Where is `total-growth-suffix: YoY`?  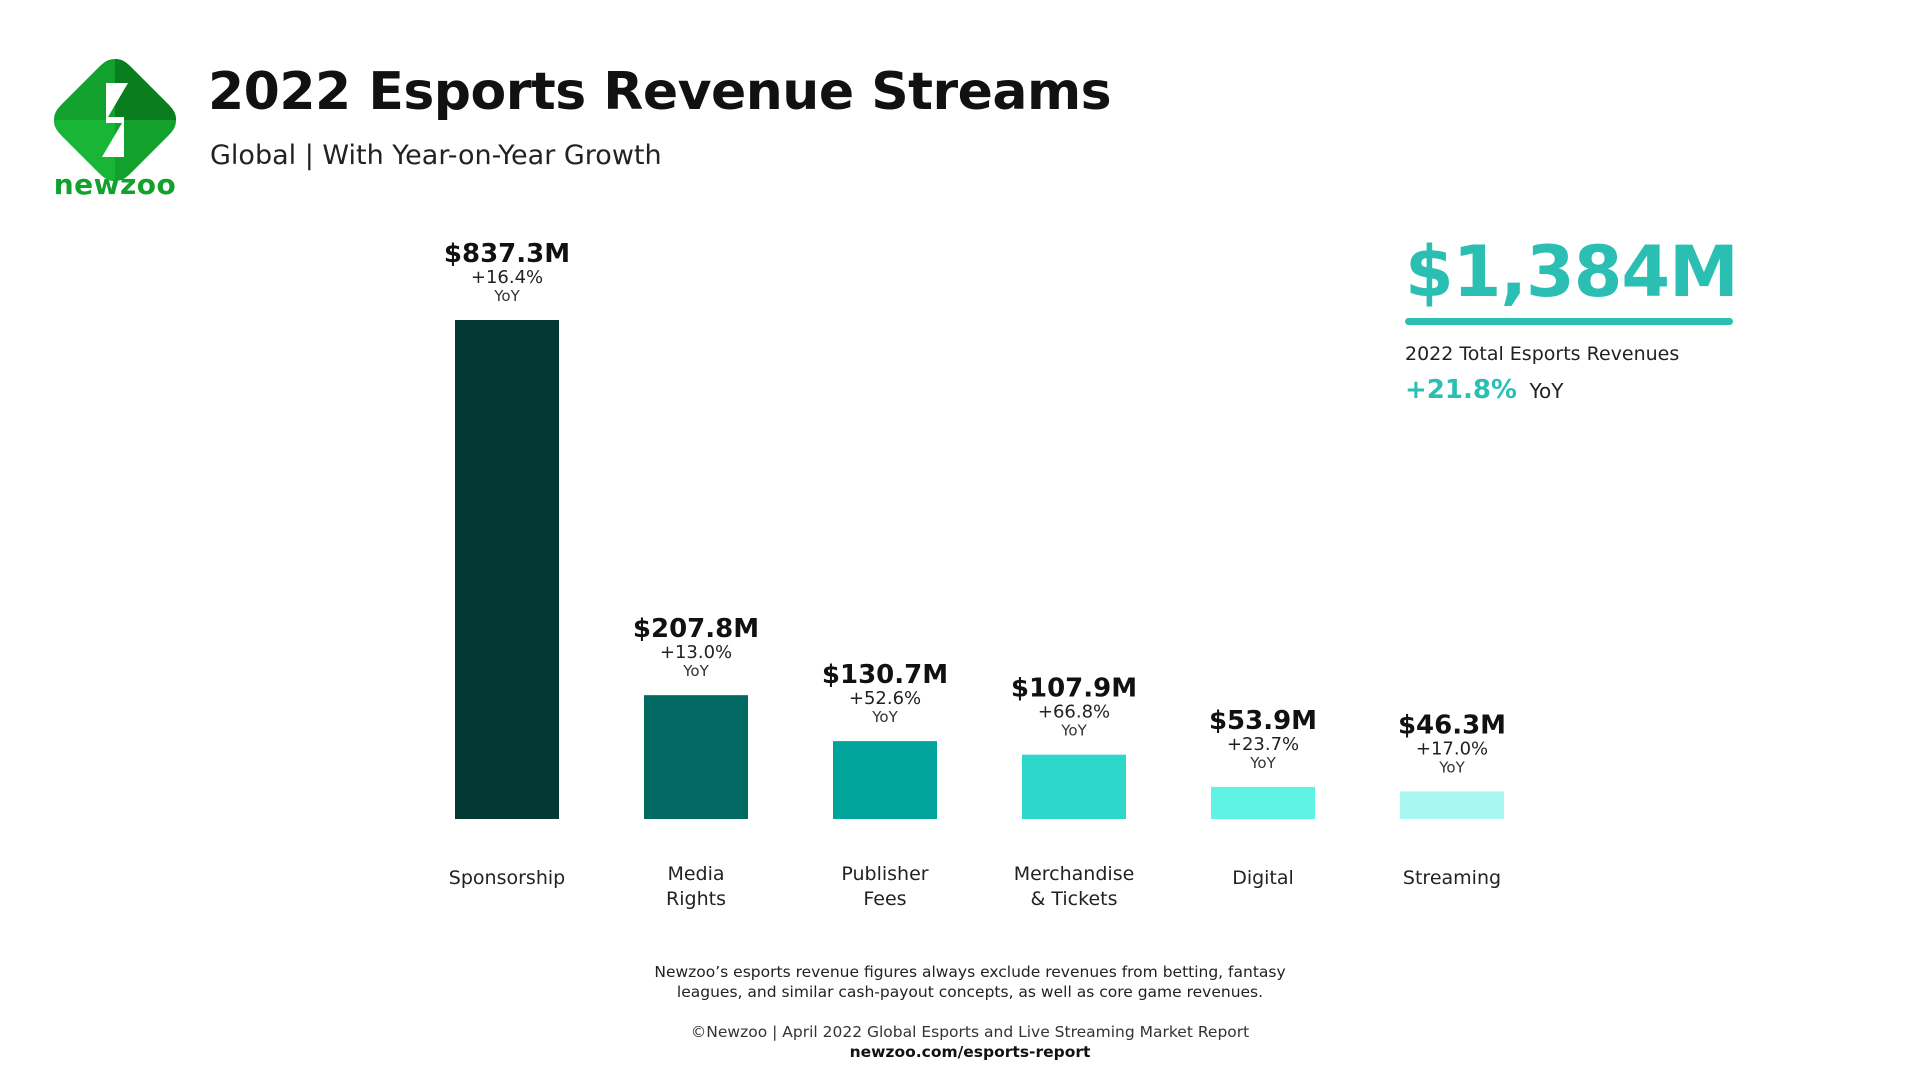
total-growth-suffix: YoY is located at coordinates (1546, 391).